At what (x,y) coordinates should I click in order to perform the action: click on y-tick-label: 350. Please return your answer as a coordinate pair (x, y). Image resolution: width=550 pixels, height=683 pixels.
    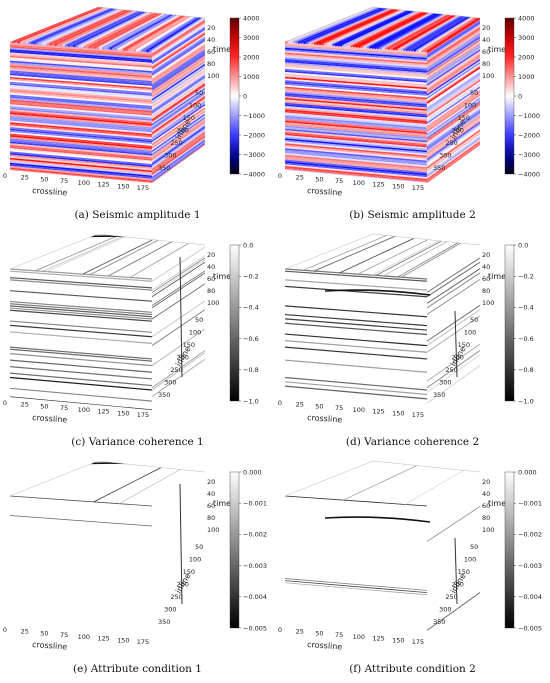
    Looking at the image, I should click on (439, 622).